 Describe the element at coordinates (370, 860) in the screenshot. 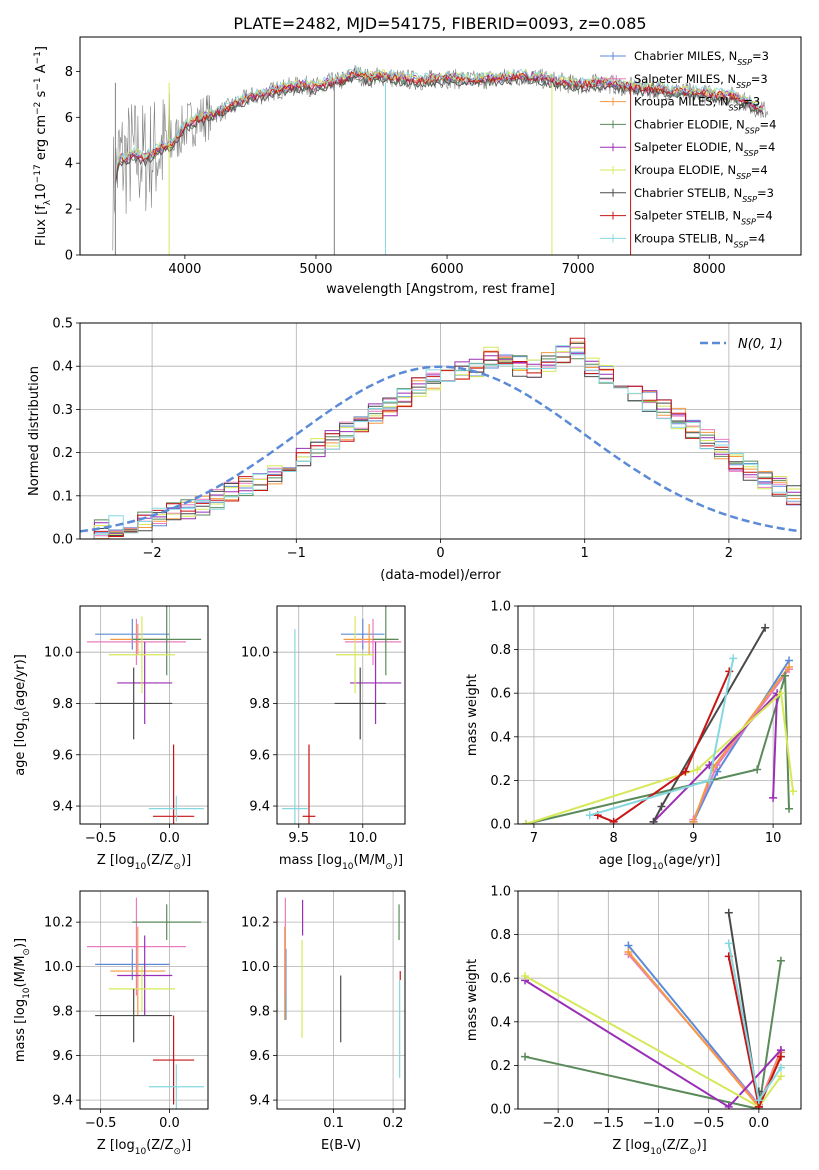

I see `xlabel-part: (M/M` at that location.